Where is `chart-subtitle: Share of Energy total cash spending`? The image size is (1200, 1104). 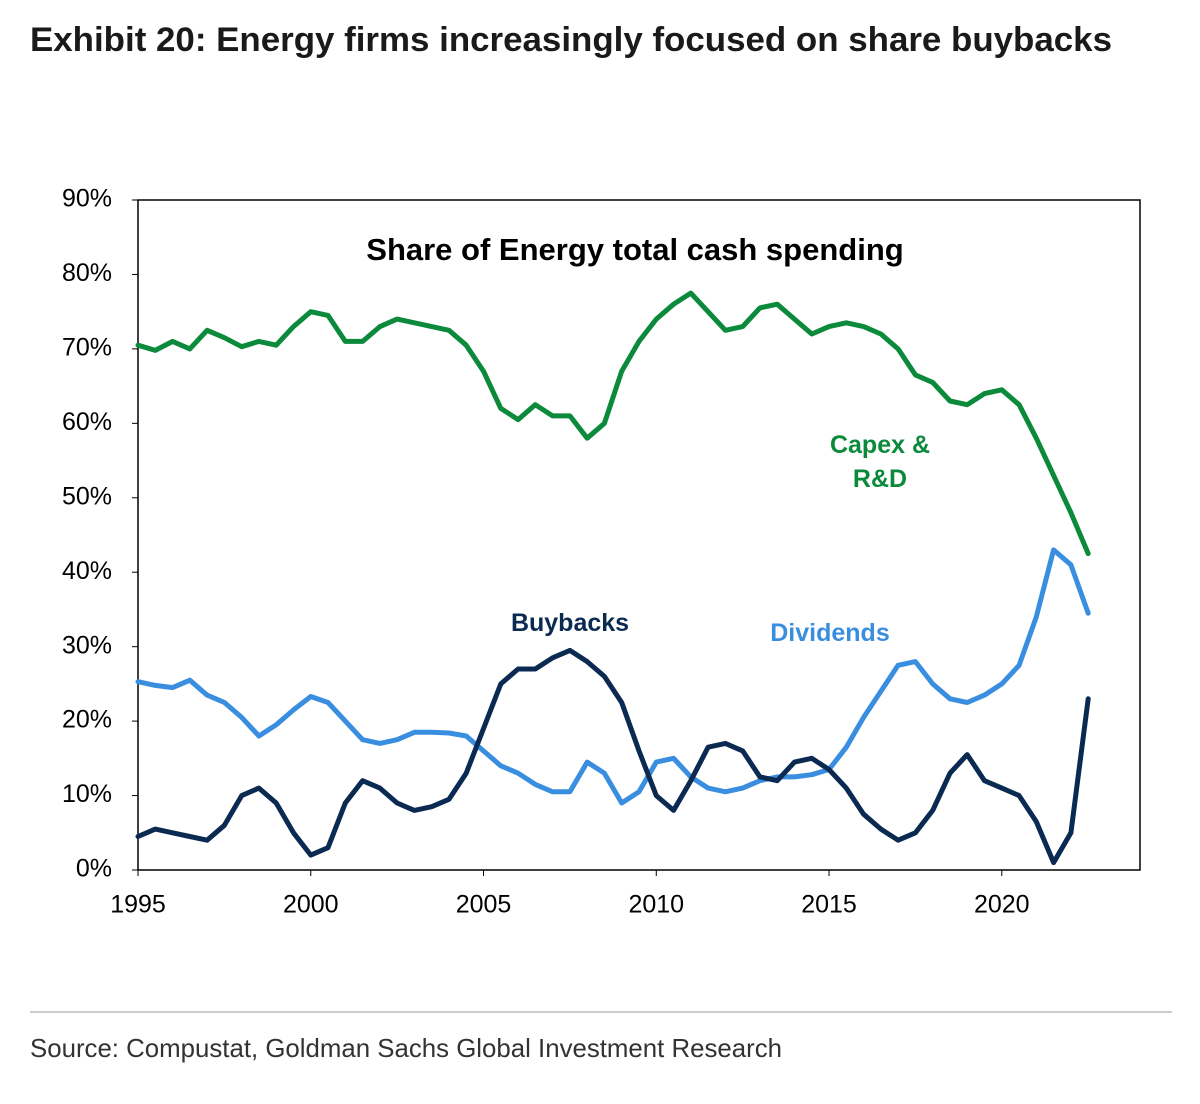
chart-subtitle: Share of Energy total cash spending is located at coordinates (634, 249).